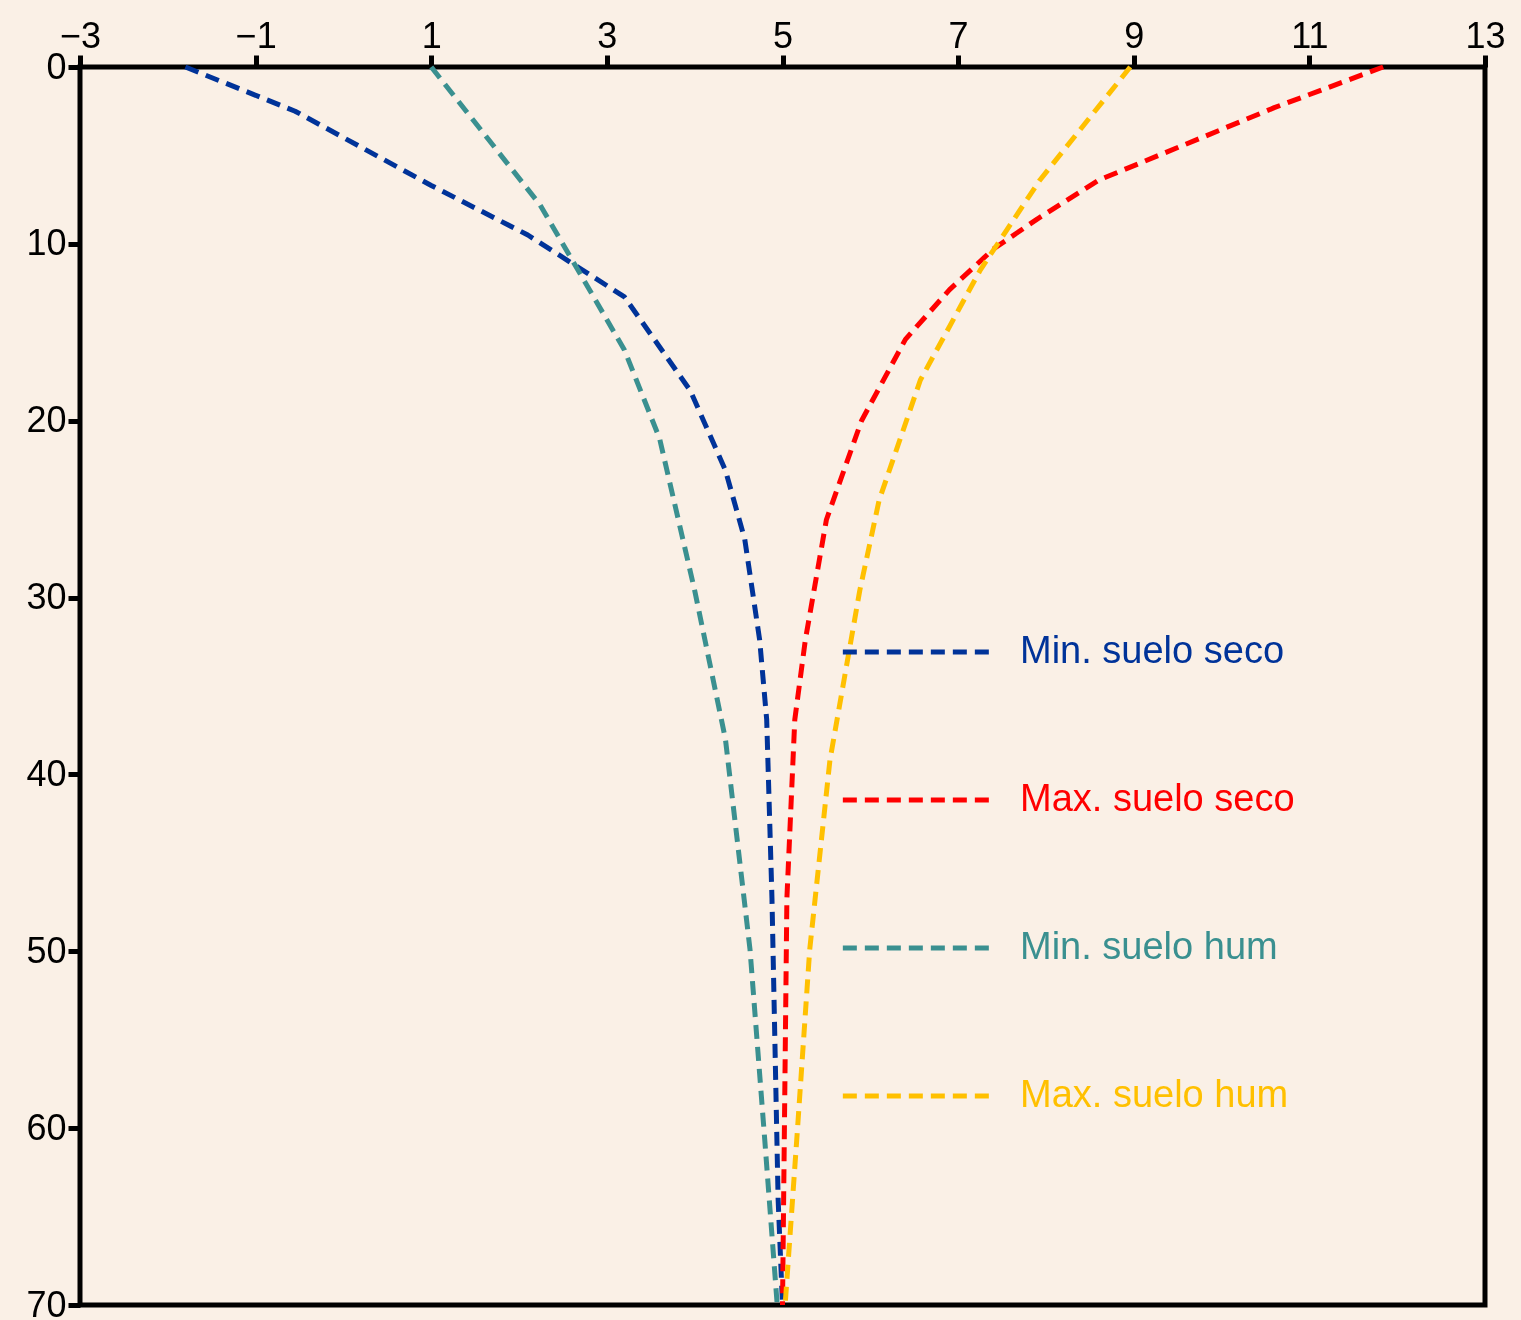 The image size is (1521, 1320). Describe the element at coordinates (46, 1301) in the screenshot. I see `y-tick-label: 70` at that location.